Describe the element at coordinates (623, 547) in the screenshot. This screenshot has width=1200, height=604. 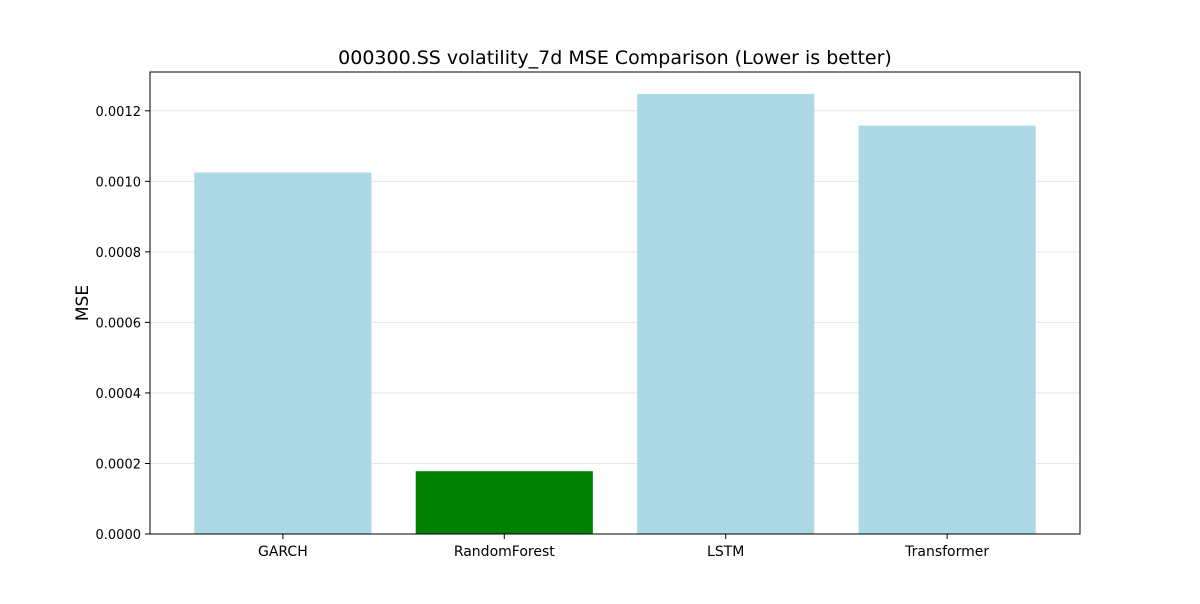
I see `x-axis-ticks: GARCH RandomForest LSTM Transformer` at that location.